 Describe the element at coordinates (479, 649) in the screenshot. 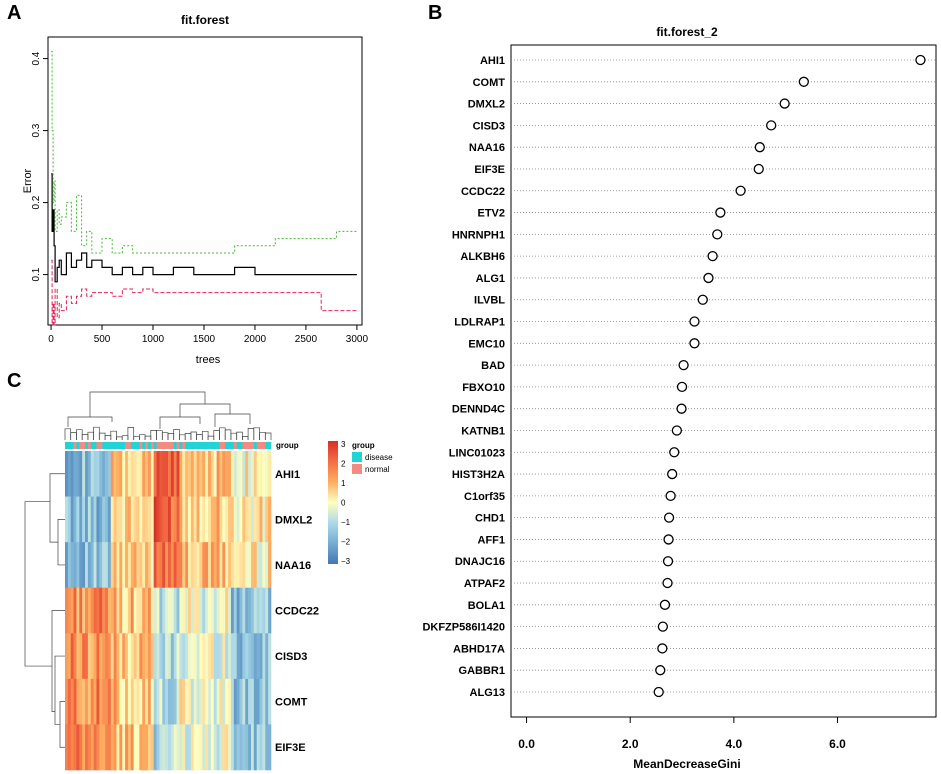

I see `importance-label-abhd17a: ABHD17A` at that location.